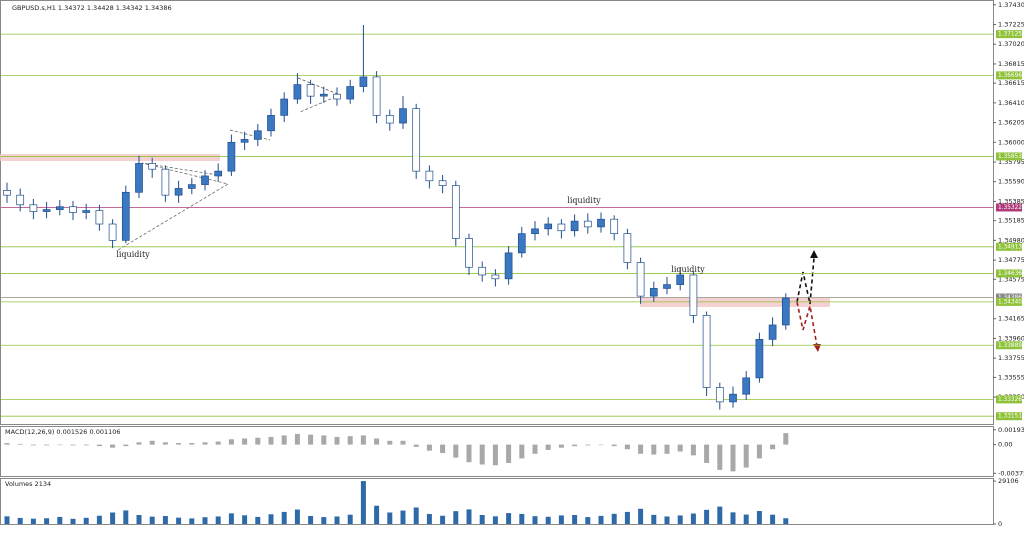 The width and height of the screenshot is (1024, 537). I want to click on y-tick-label: 1.35590, so click(1011, 182).